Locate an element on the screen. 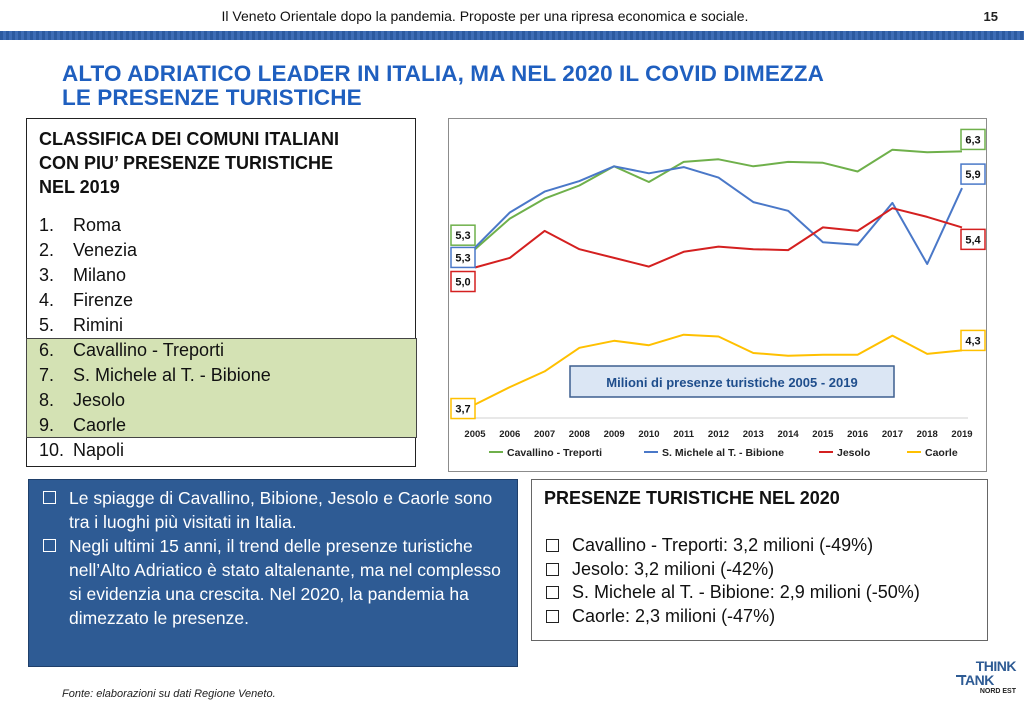 The height and width of the screenshot is (706, 1024). x-tick-label: 2016 is located at coordinates (857, 434).